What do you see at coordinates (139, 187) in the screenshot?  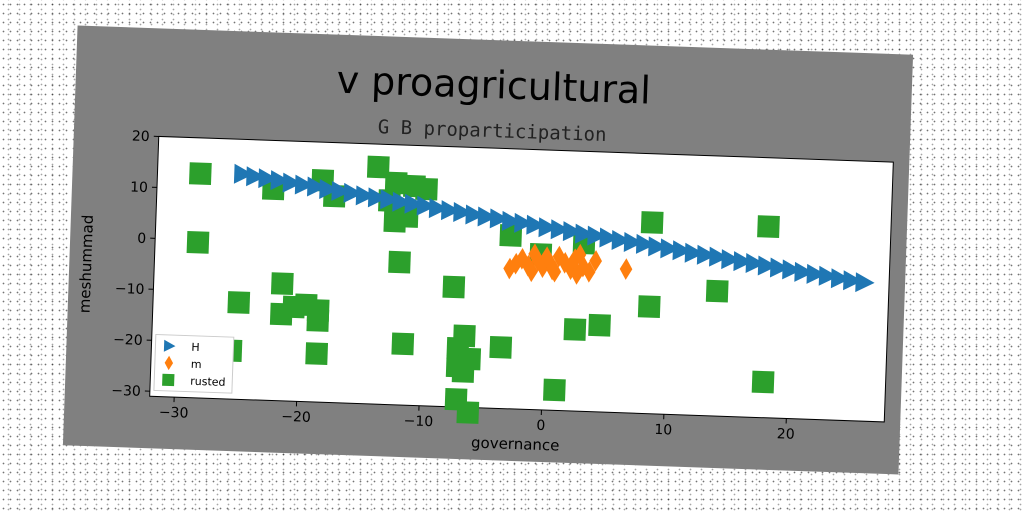 I see `y-tick-label: 10` at bounding box center [139, 187].